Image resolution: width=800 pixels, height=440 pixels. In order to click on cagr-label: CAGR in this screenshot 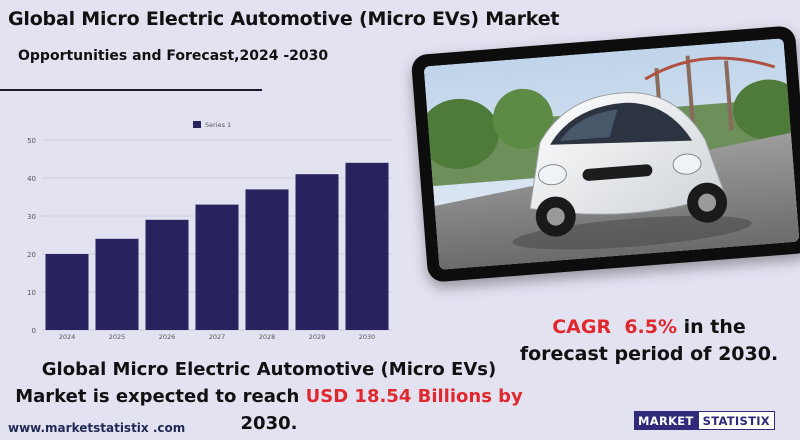, I will do `click(582, 327)`.